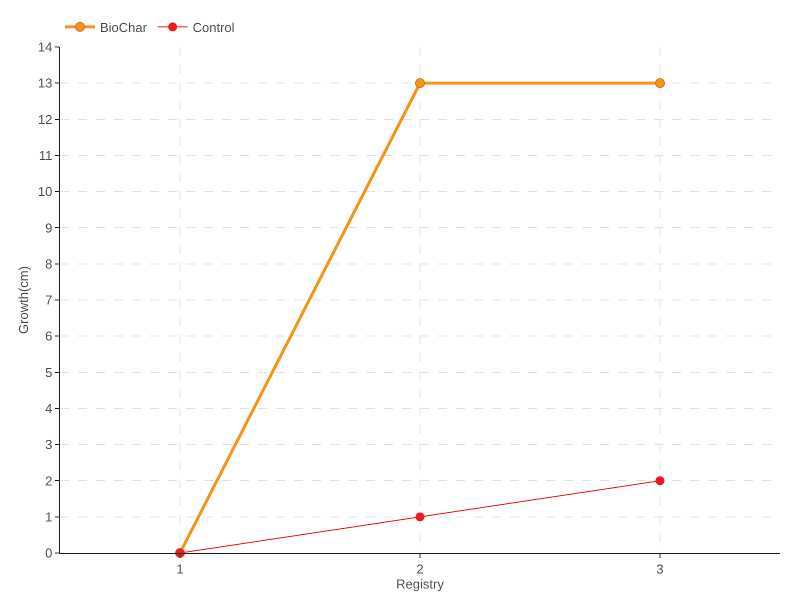  I want to click on legend-label: BioChar, so click(124, 27).